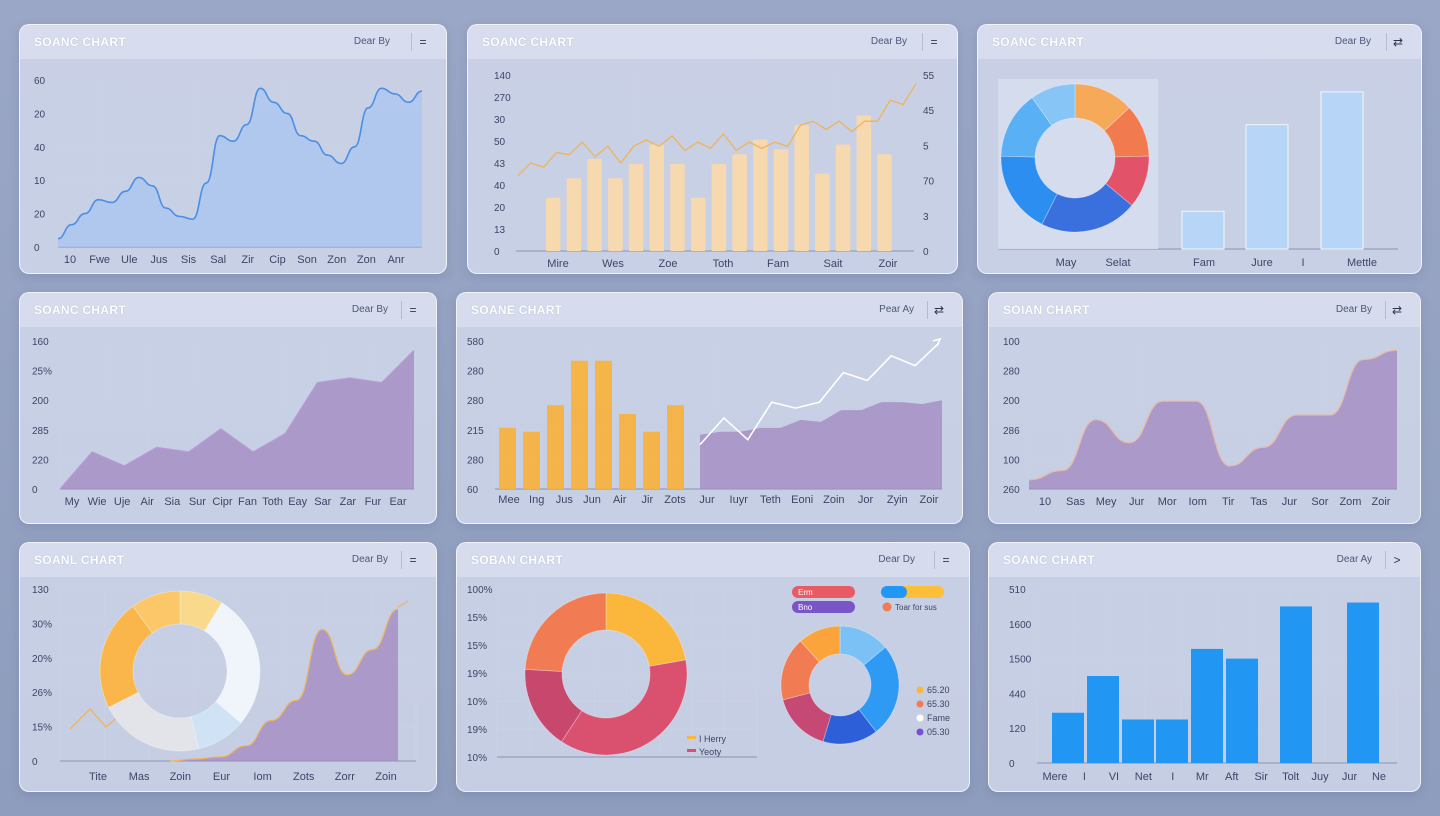 This screenshot has height=816, width=1440. What do you see at coordinates (1350, 502) in the screenshot?
I see `x-tick-label: Zom` at bounding box center [1350, 502].